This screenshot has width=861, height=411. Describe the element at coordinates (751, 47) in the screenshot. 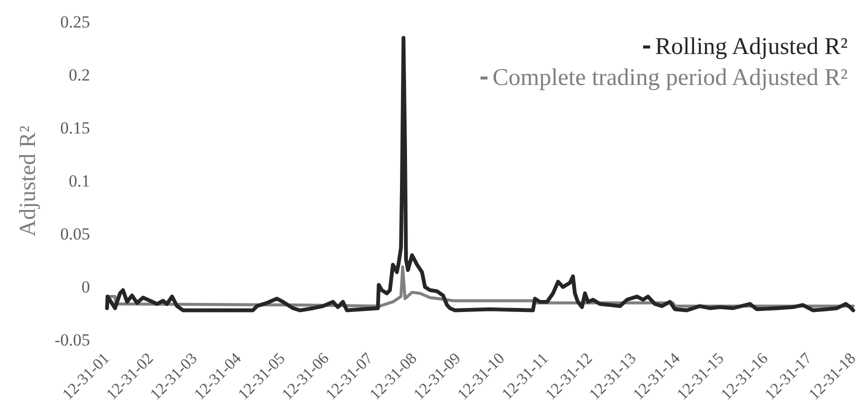

I see `legend-label: Rolling Adjusted R²` at that location.